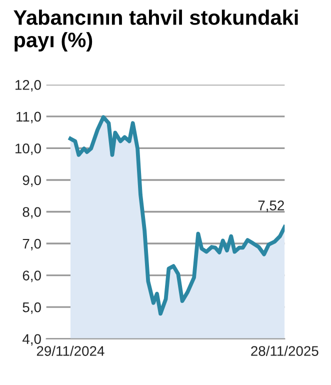 The height and width of the screenshot is (385, 331). I want to click on y-tick-label: 6,0, so click(31, 276).